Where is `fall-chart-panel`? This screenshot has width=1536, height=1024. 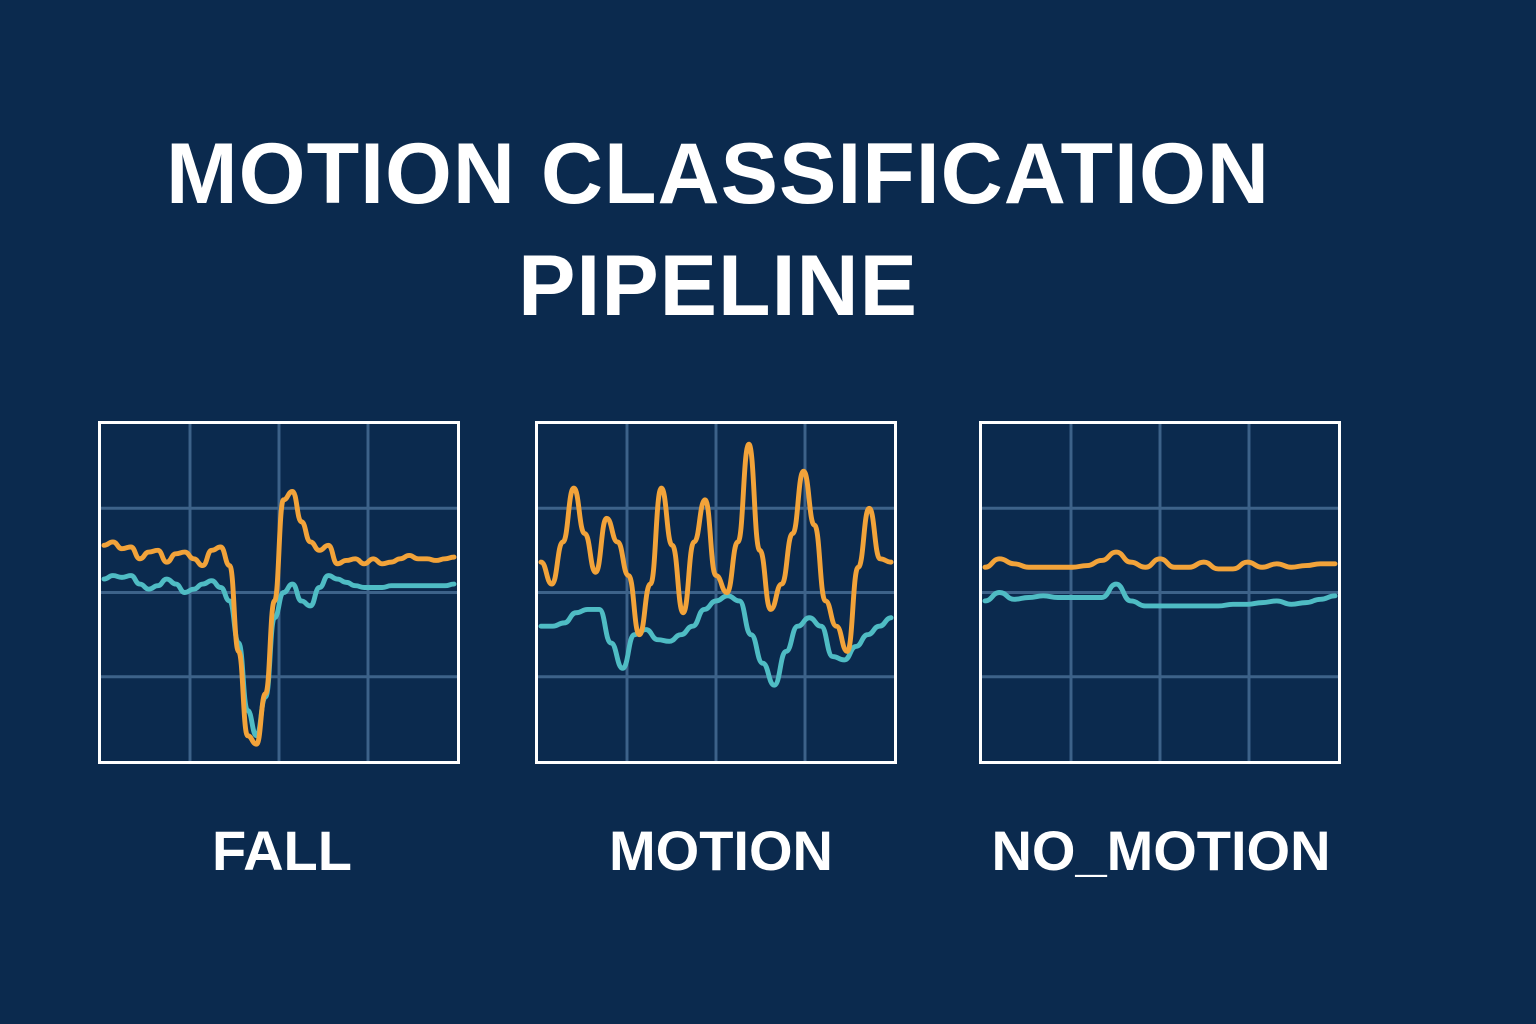
fall-chart-panel is located at coordinates (279, 592).